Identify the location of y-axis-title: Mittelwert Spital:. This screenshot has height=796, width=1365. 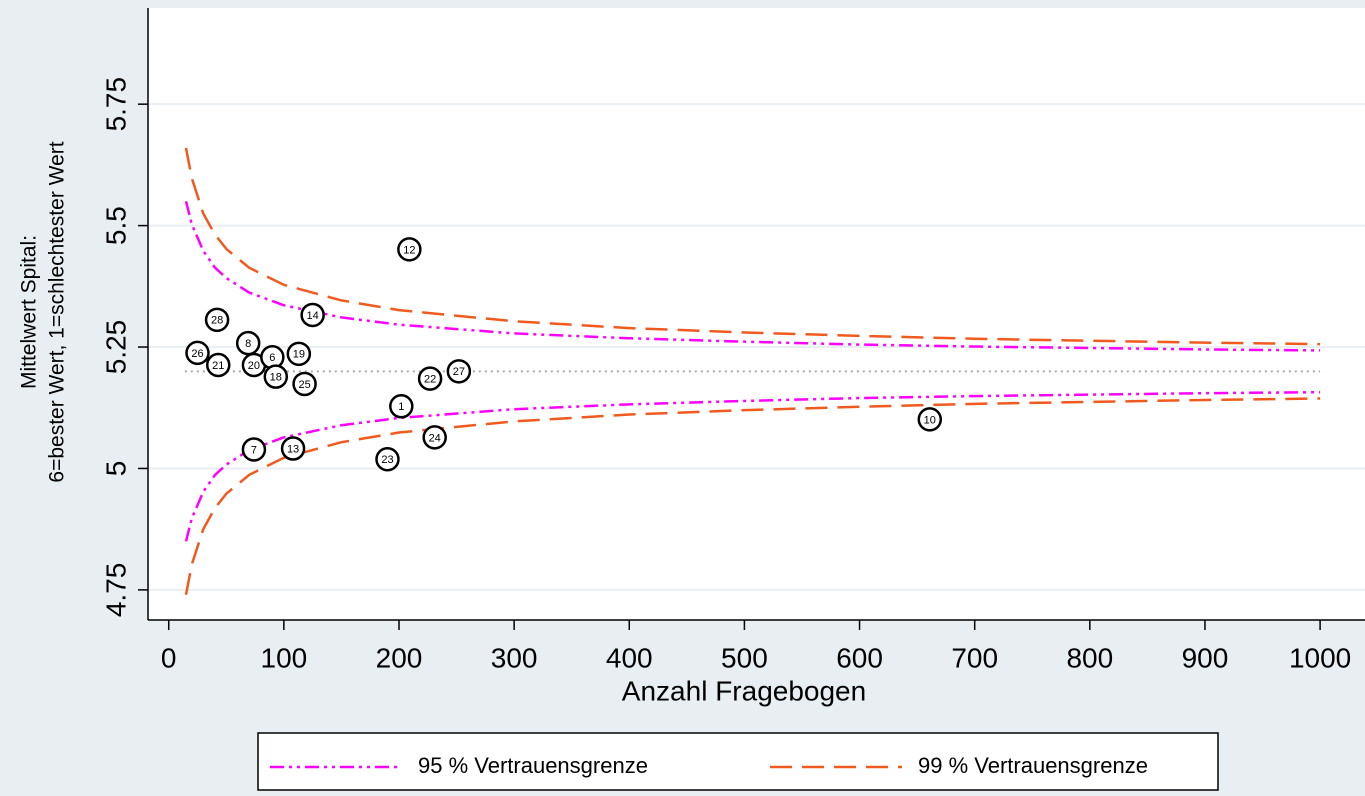
(29, 312).